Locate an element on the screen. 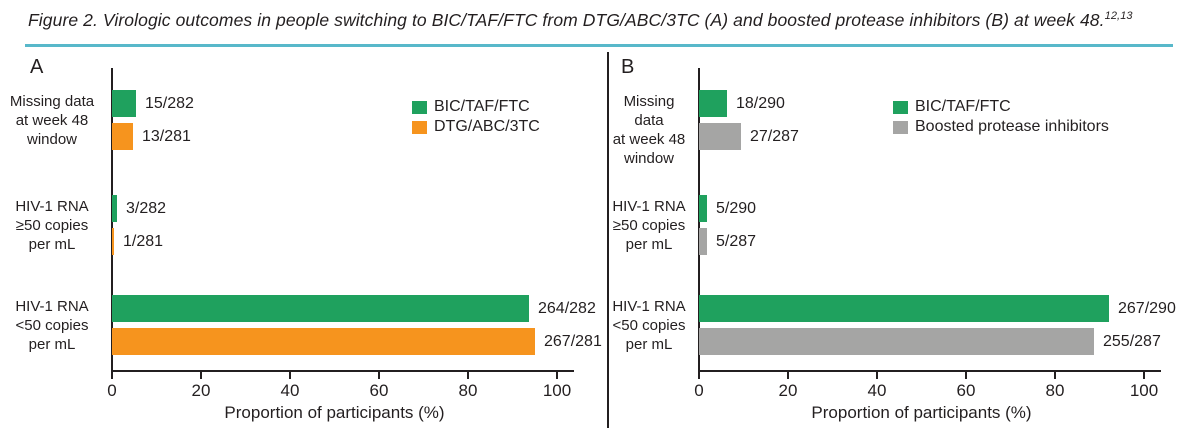  panel-label: B is located at coordinates (628, 67).